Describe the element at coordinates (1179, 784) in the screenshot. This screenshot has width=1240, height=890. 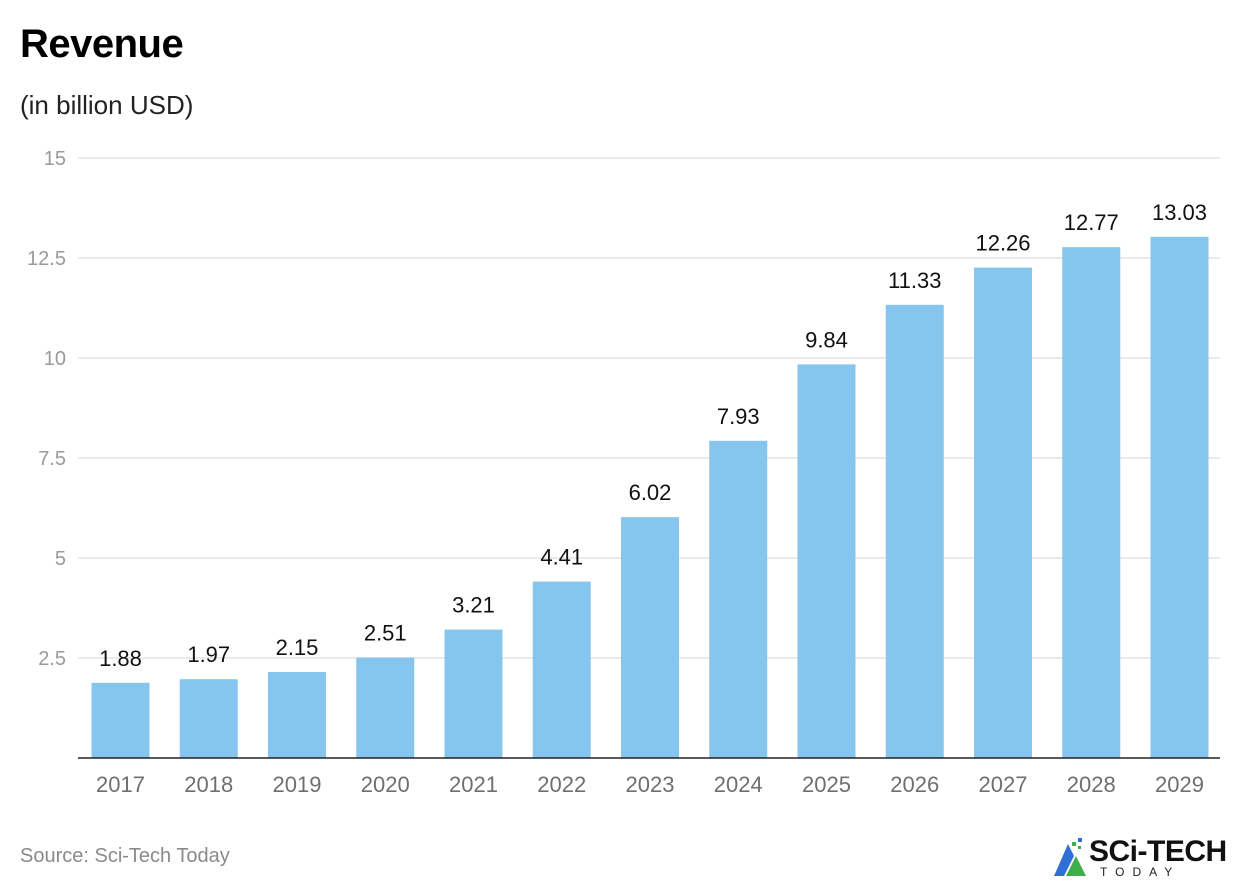
I see `x-tick-label: 2029` at that location.